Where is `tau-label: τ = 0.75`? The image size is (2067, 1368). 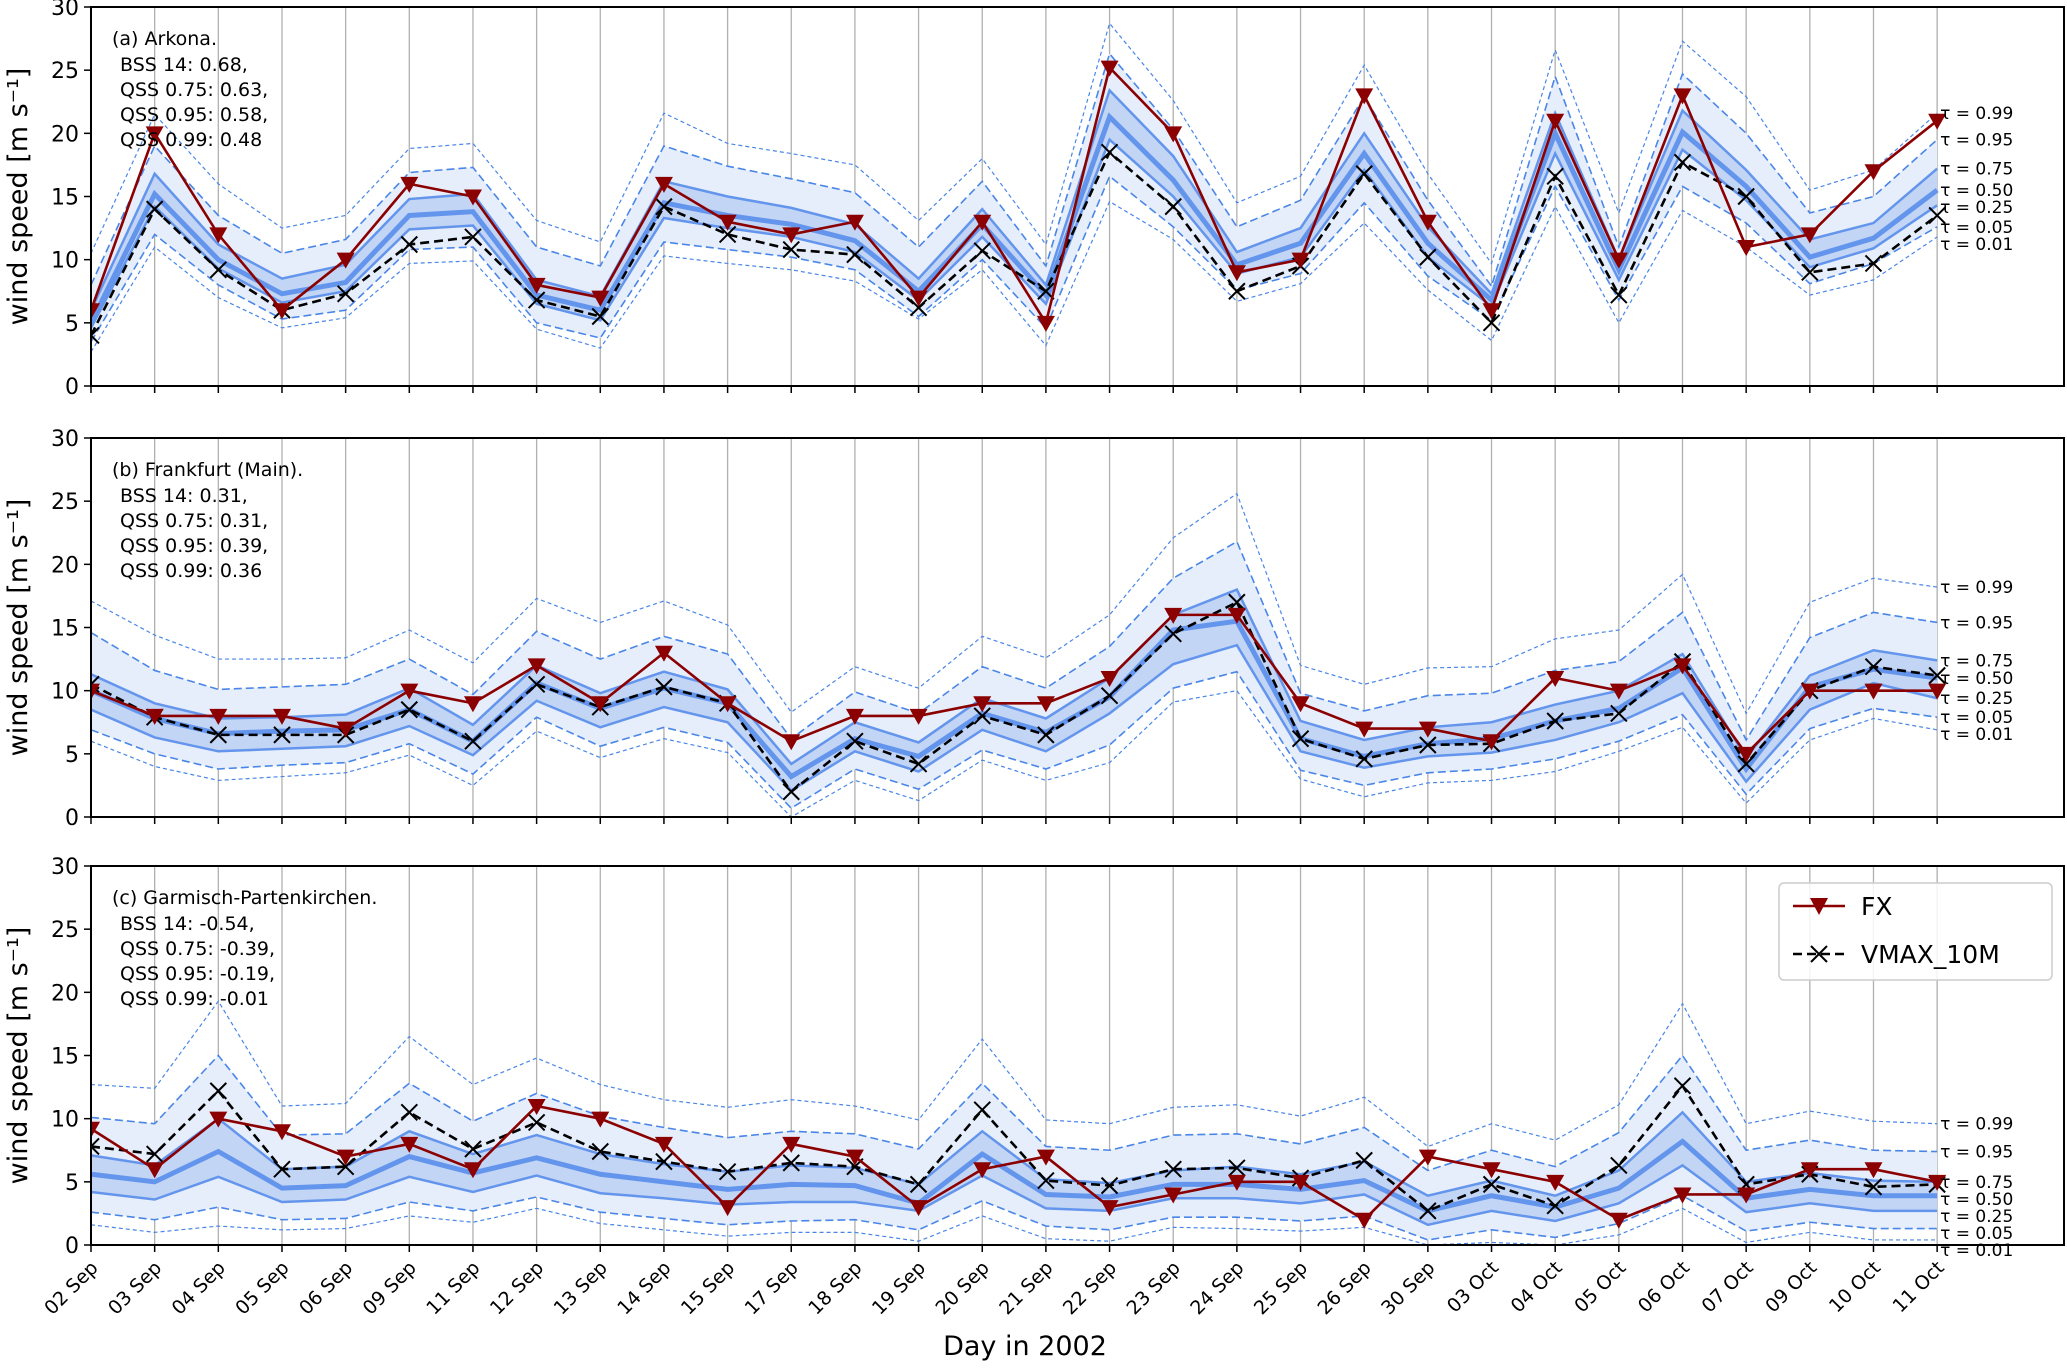
tau-label: τ = 0.75 is located at coordinates (1976, 661).